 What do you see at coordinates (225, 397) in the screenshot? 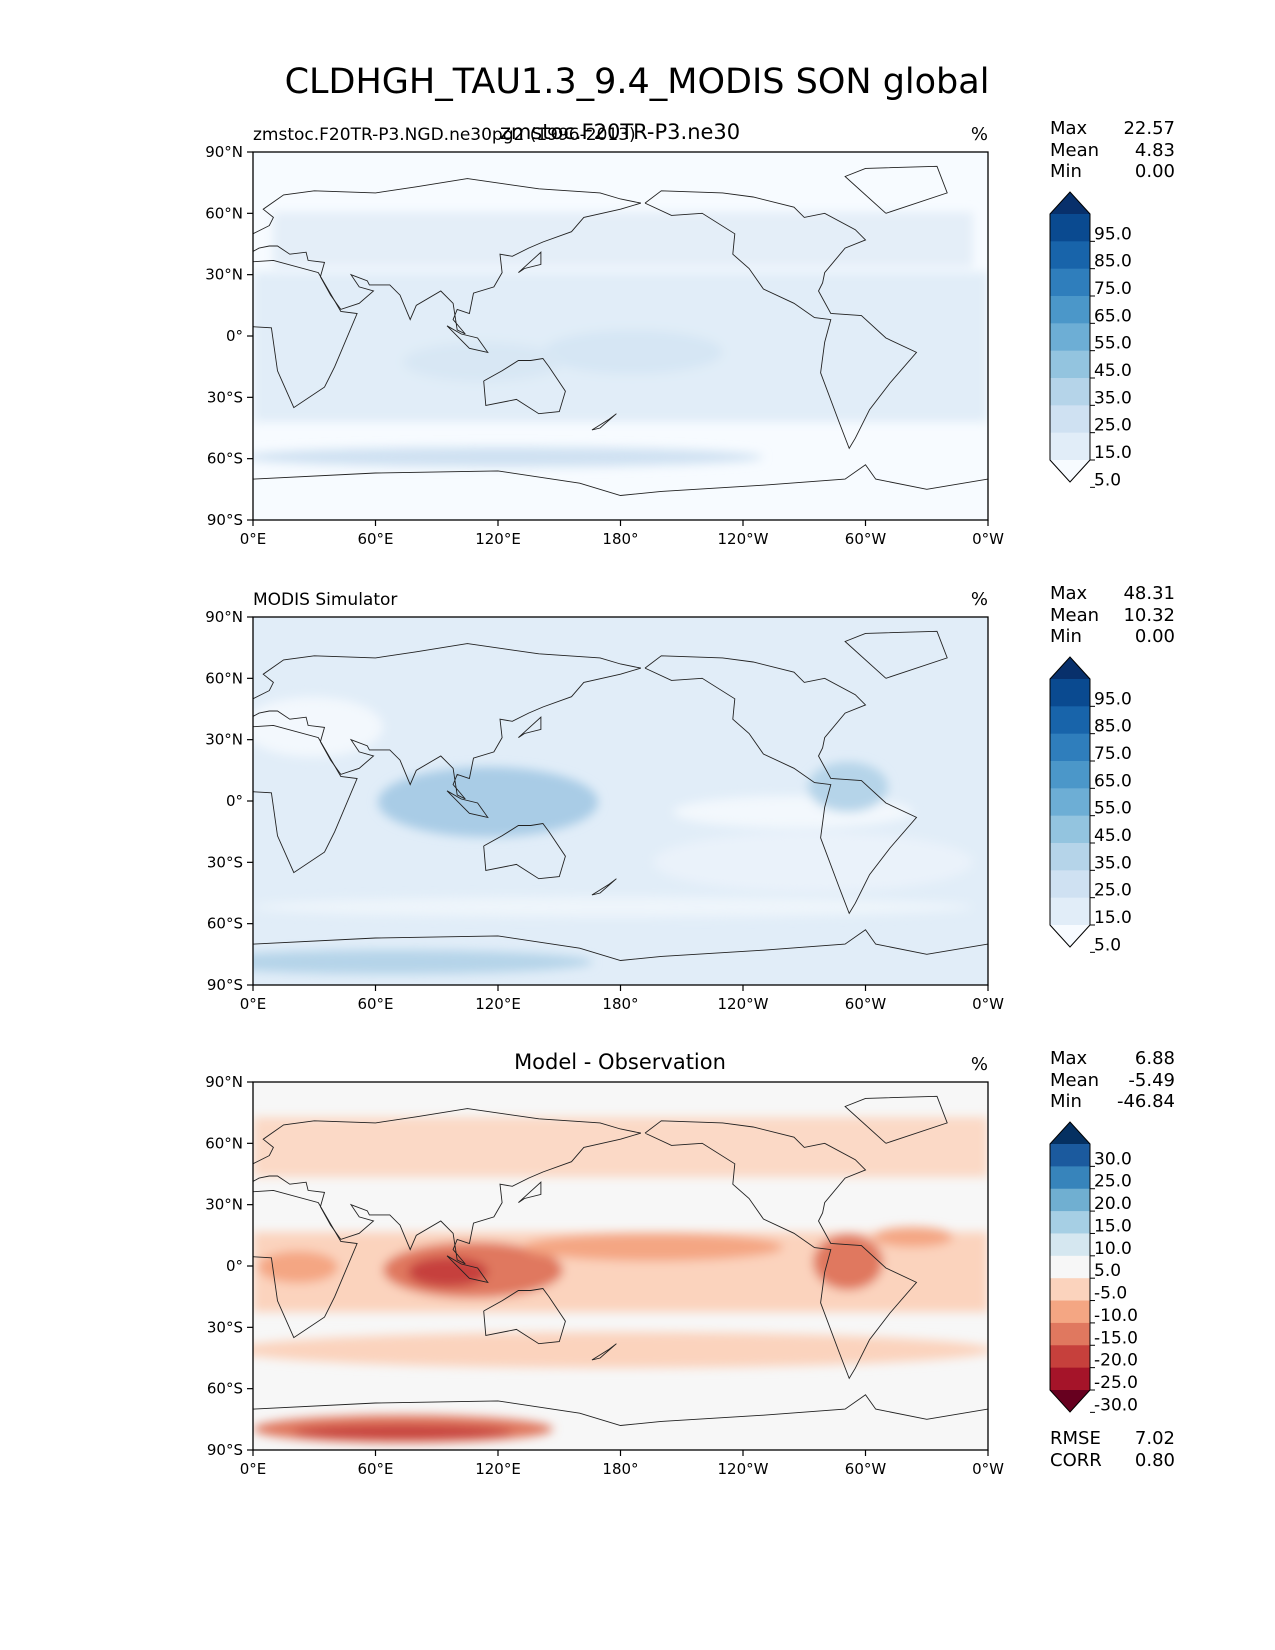
I see `y-tick-label: 30°S` at bounding box center [225, 397].